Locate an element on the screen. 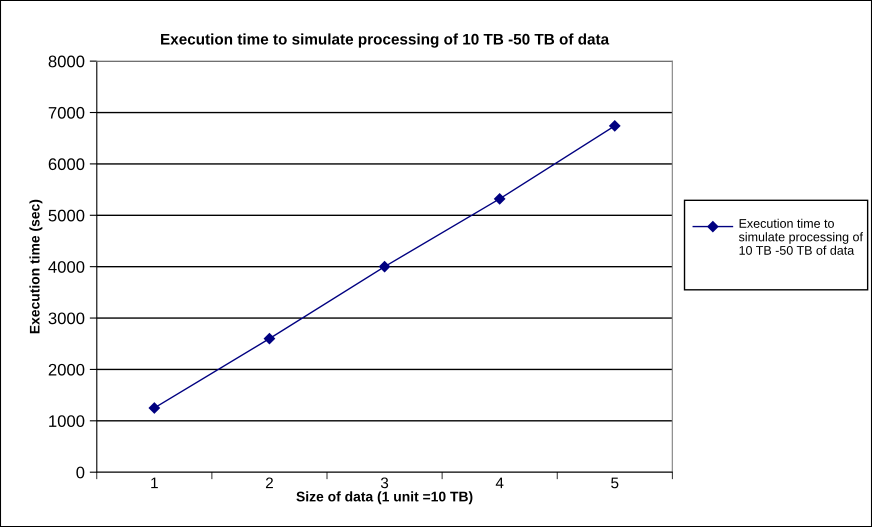 Image resolution: width=872 pixels, height=527 pixels. x-tick-label: 2 is located at coordinates (269, 482).